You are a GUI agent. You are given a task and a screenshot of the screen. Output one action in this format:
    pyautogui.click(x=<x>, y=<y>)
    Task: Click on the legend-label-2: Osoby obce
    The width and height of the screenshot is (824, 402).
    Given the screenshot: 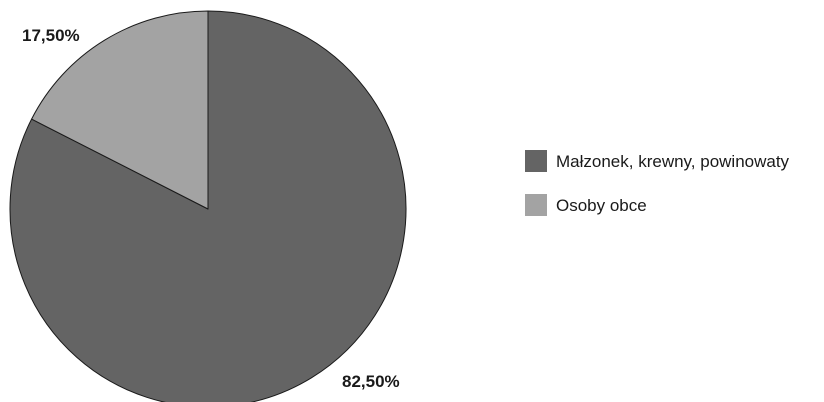 What is the action you would take?
    pyautogui.click(x=601, y=205)
    